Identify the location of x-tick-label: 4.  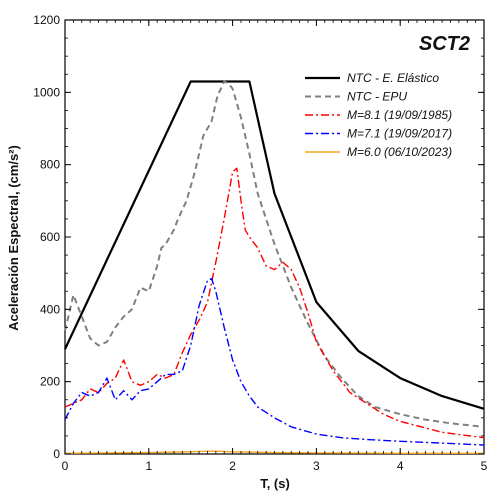
(400, 466).